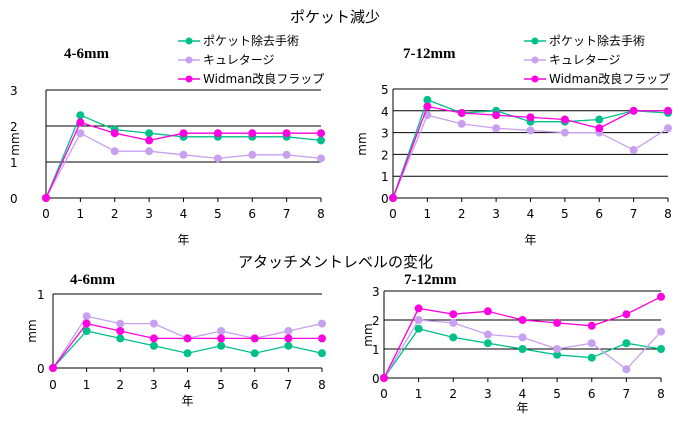 This screenshot has width=683, height=421. Describe the element at coordinates (385, 112) in the screenshot. I see `y-tick-label: 4` at that location.